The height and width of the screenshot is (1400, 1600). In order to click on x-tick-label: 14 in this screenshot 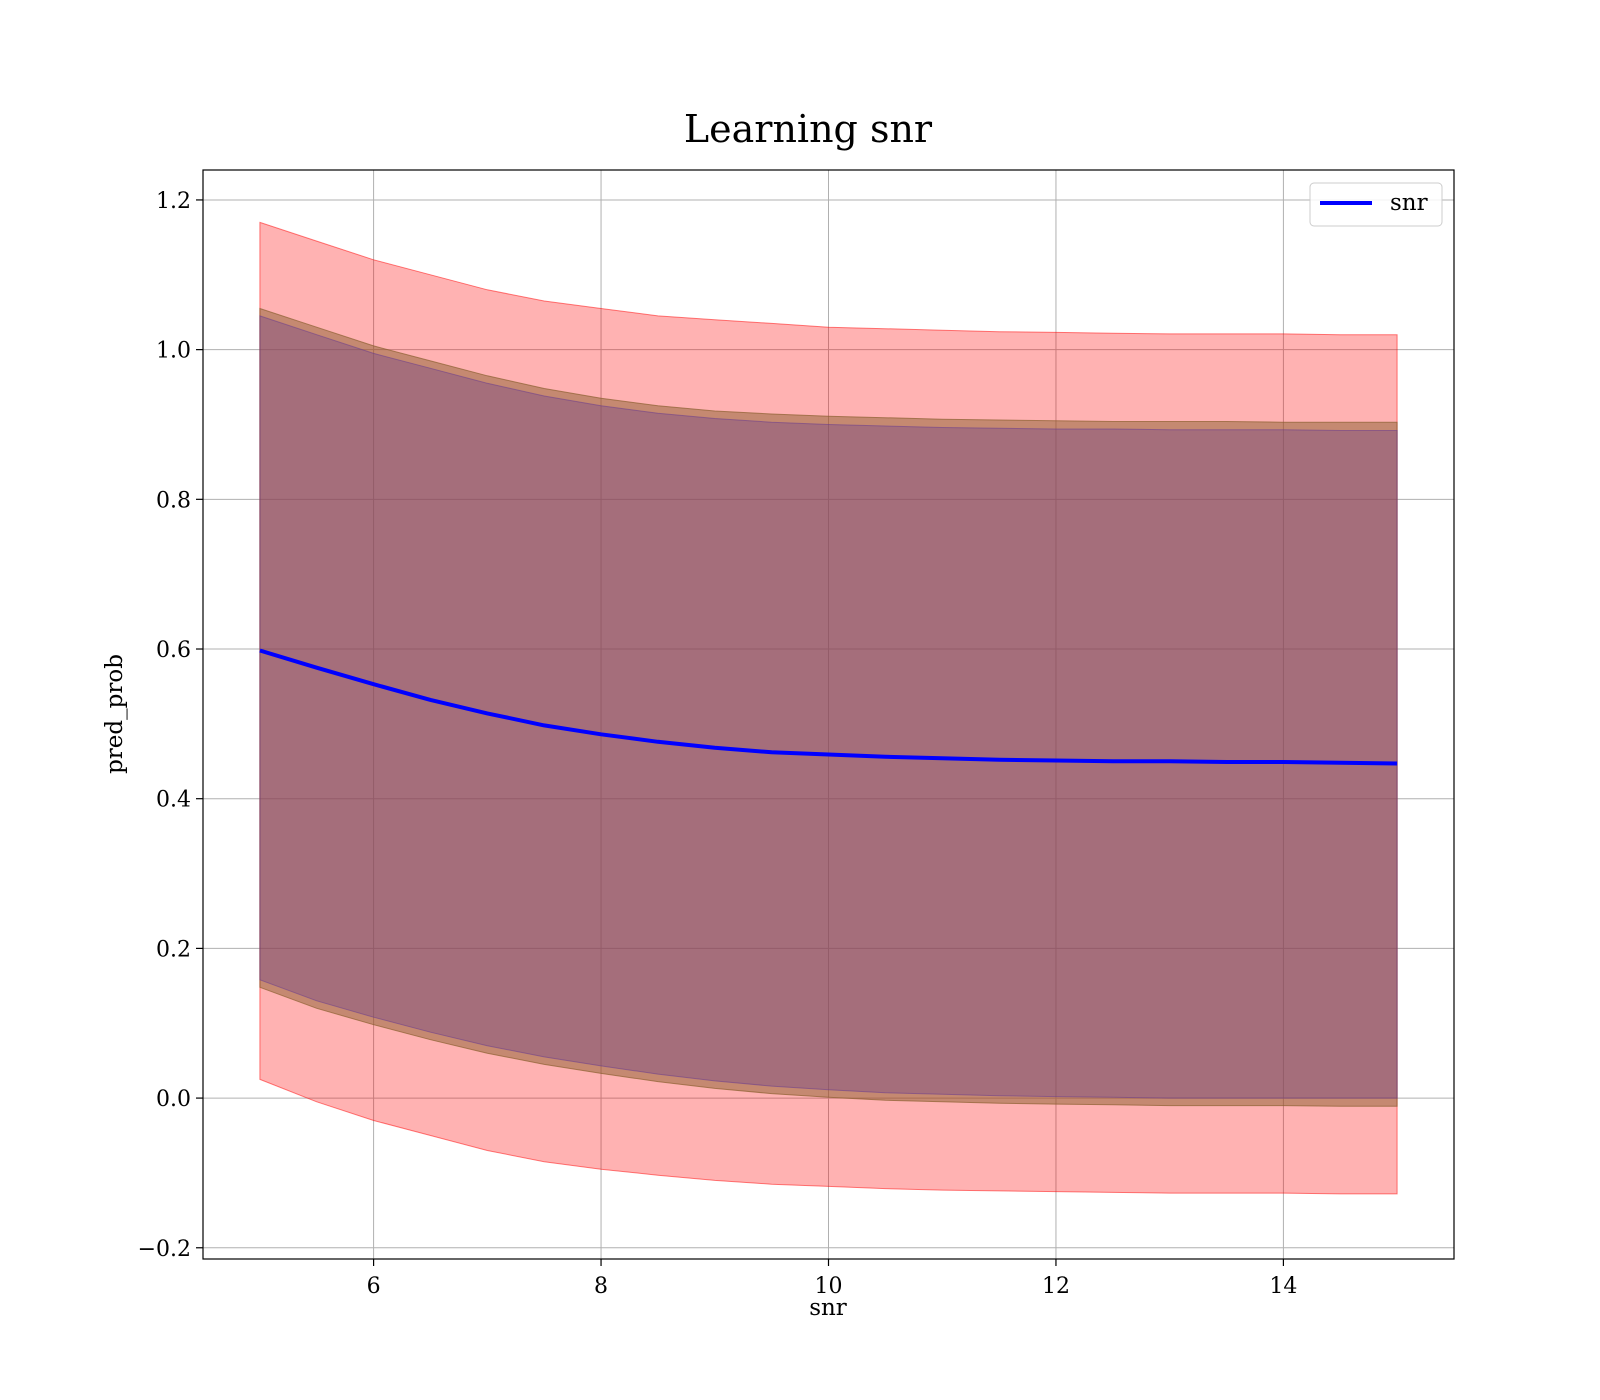, I will do `click(1283, 1286)`.